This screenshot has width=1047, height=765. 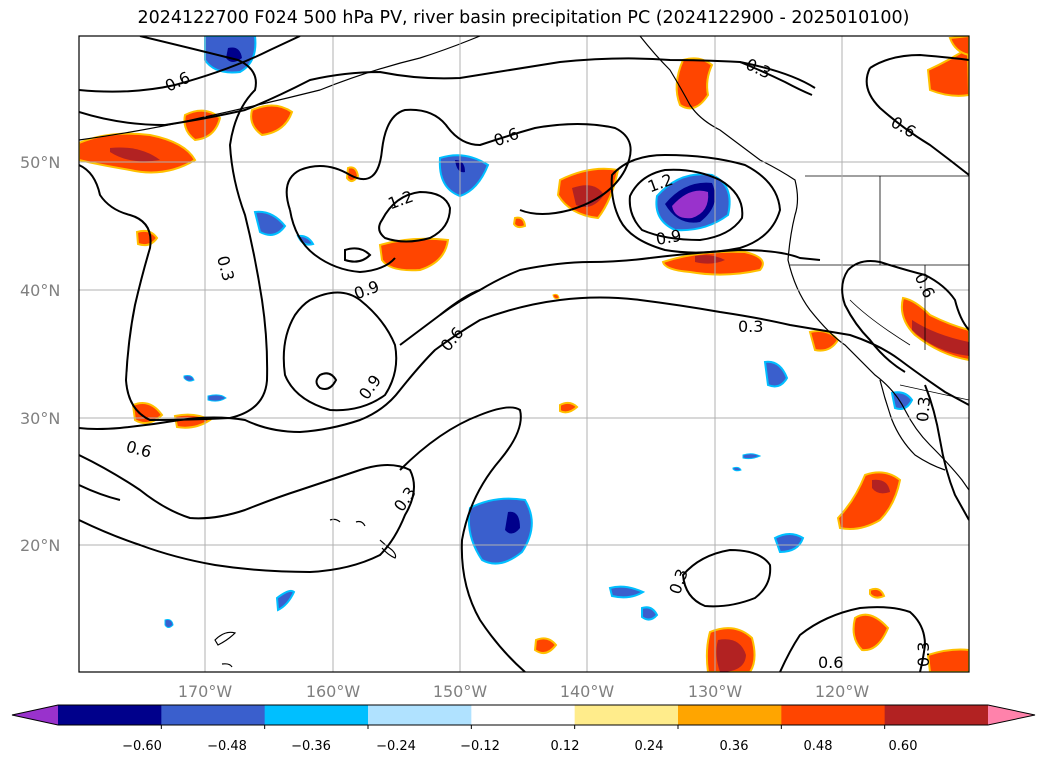 I want to click on colorbar-extend-low, so click(x=35, y=715).